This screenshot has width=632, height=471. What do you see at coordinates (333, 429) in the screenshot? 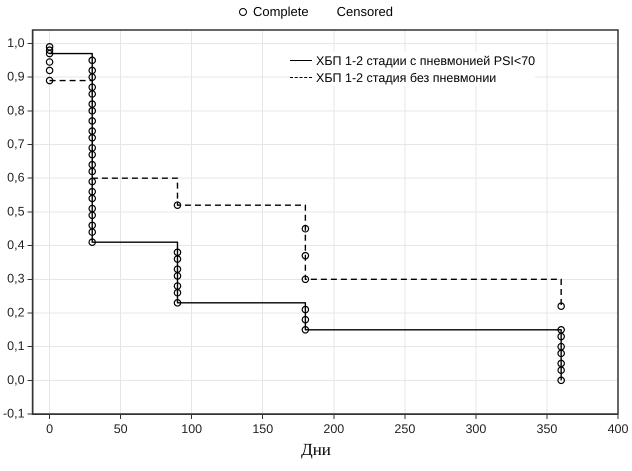
I see `x-tick-label: 200` at bounding box center [333, 429].